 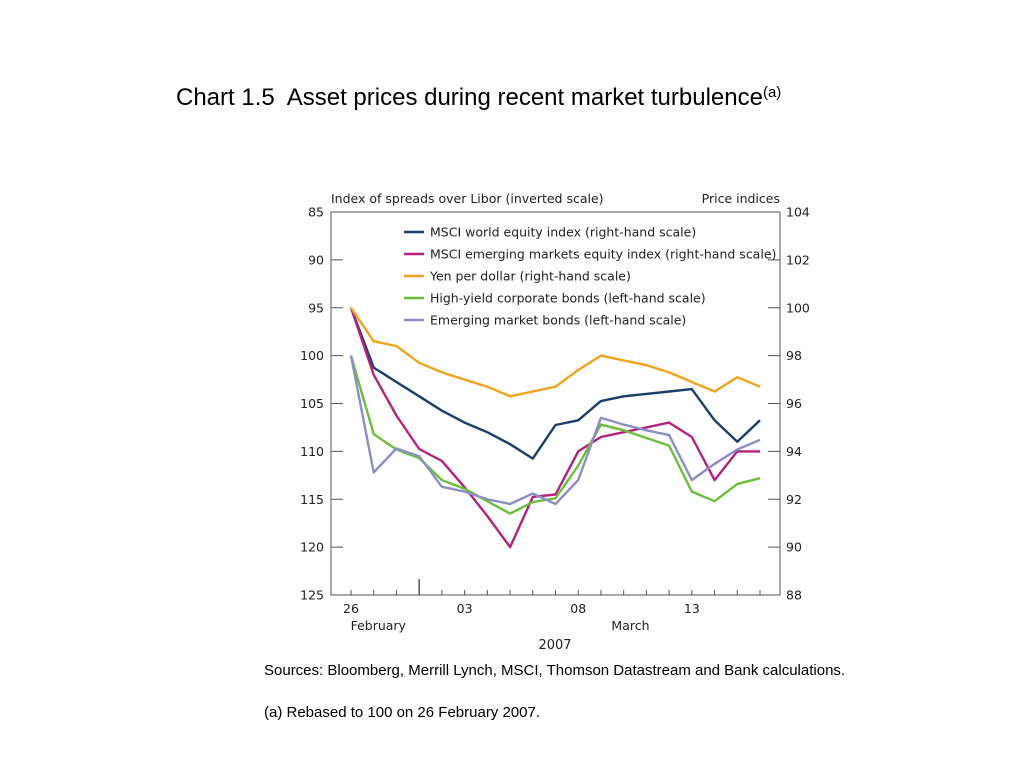 I want to click on left-tick-label: 85, so click(x=316, y=212).